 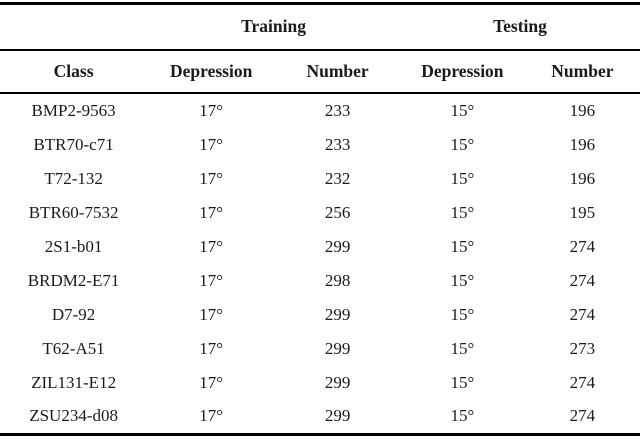 I want to click on training-number-cell: 298, so click(x=337, y=280).